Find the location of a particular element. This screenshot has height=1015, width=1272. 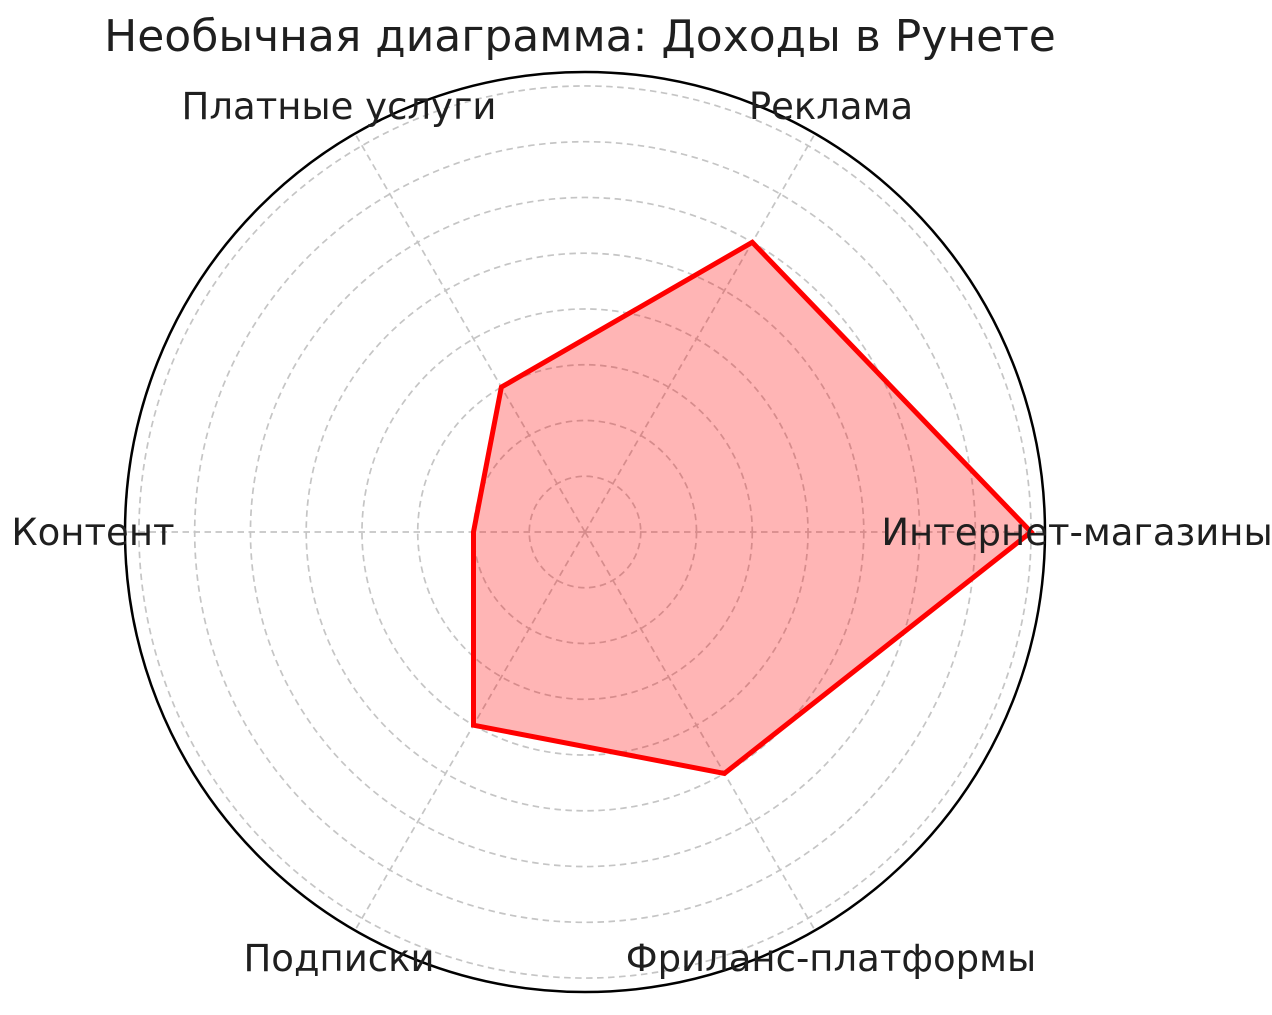

chart-title: Необычная диаграмма: Доходы в Рунете is located at coordinates (580, 36).